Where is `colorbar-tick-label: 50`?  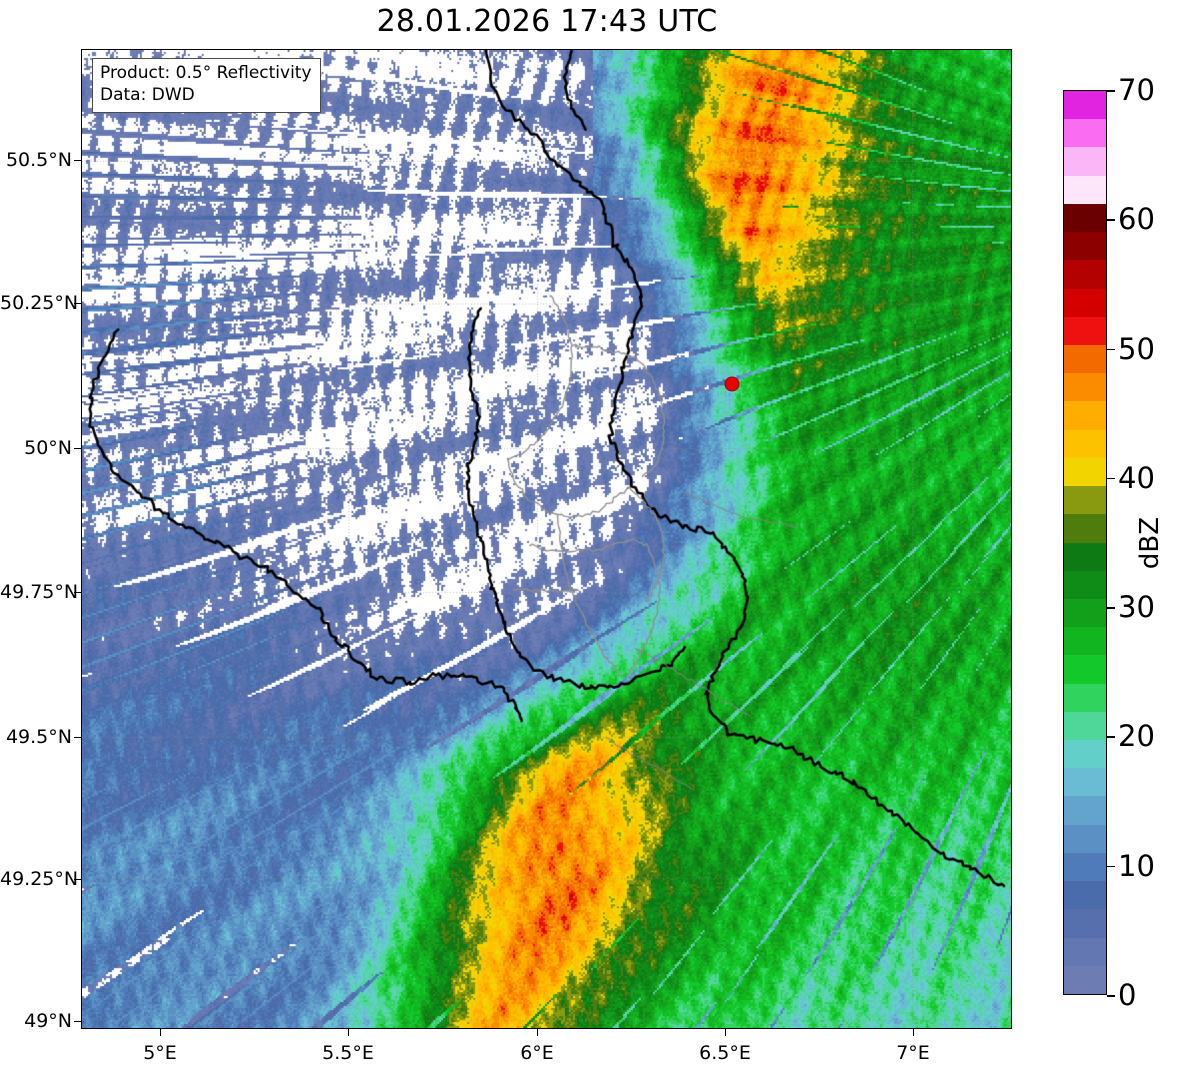 colorbar-tick-label: 50 is located at coordinates (1136, 348).